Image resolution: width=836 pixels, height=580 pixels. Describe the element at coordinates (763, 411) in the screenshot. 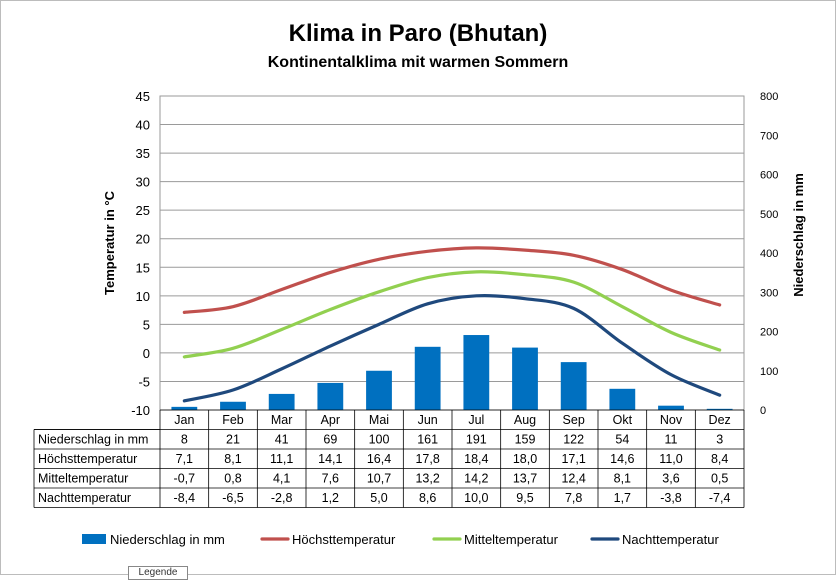

I see `y-right-tick-label: 0` at that location.